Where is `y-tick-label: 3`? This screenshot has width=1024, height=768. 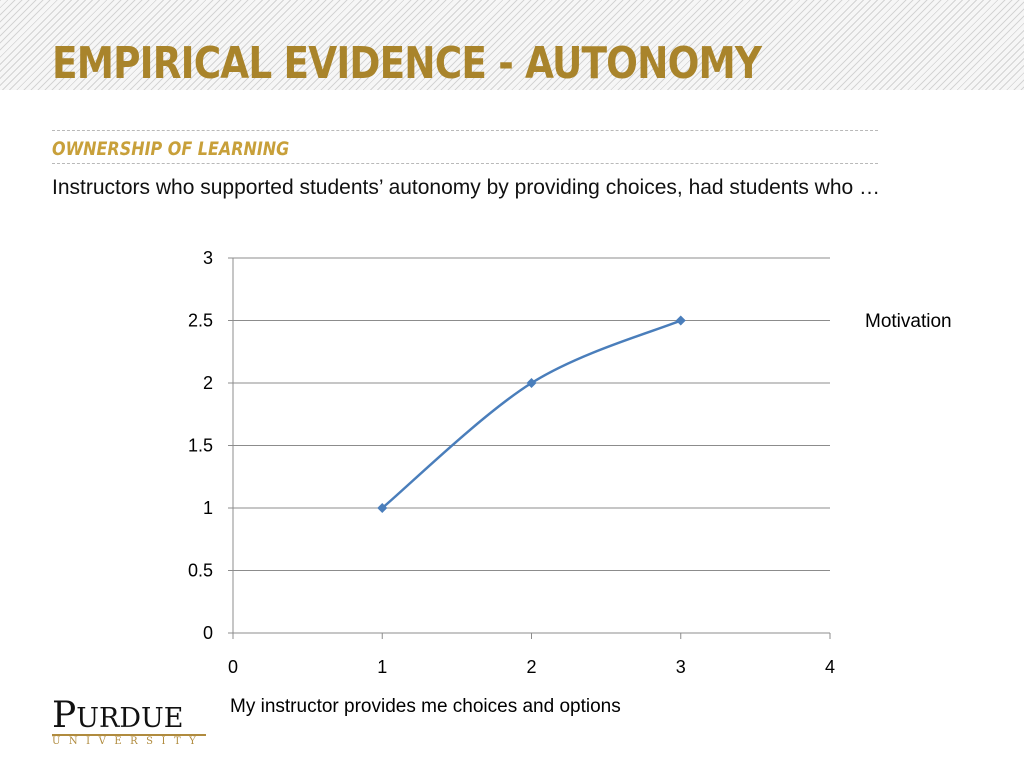 y-tick-label: 3 is located at coordinates (208, 258).